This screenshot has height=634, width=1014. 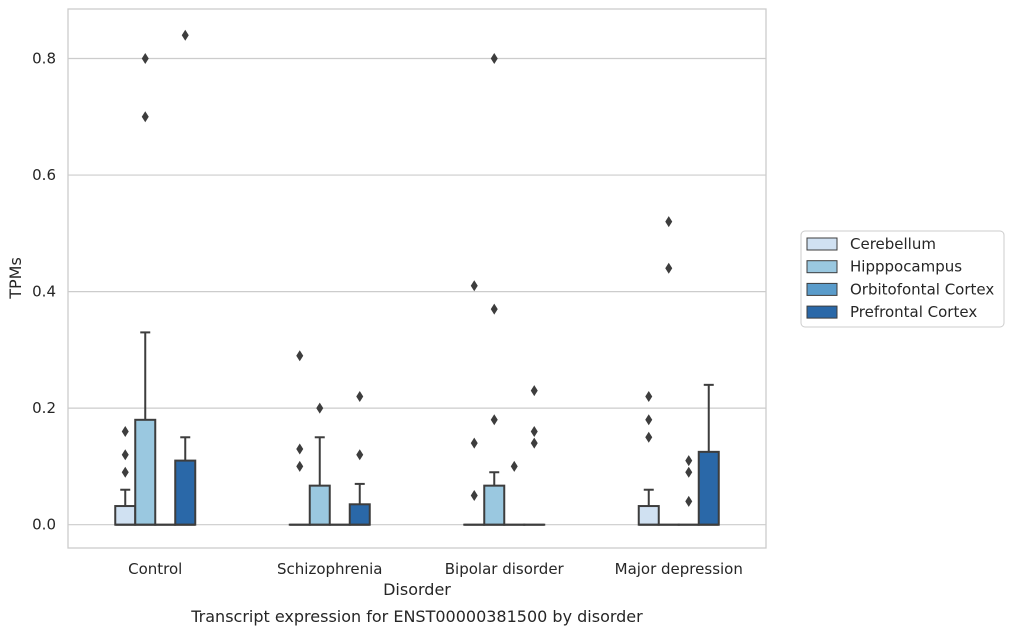 I want to click on y-tick-label: 0.2, so click(x=44, y=408).